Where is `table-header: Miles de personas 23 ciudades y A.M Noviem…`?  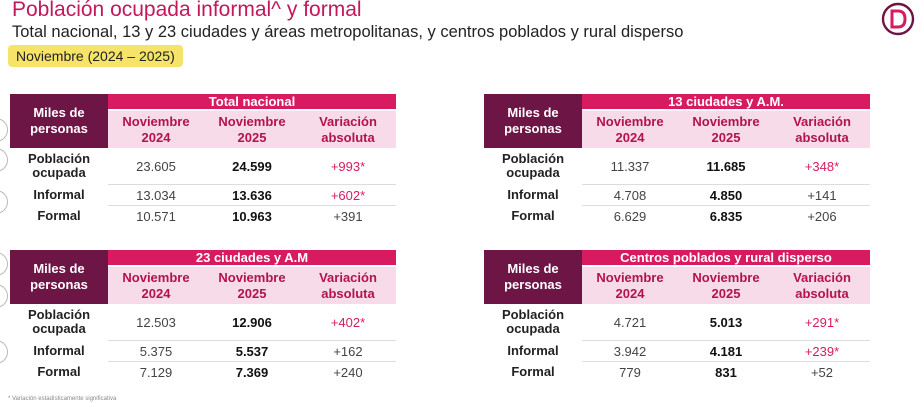 table-header: Miles de personas 23 ciudades y A.M Noviem… is located at coordinates (203, 277).